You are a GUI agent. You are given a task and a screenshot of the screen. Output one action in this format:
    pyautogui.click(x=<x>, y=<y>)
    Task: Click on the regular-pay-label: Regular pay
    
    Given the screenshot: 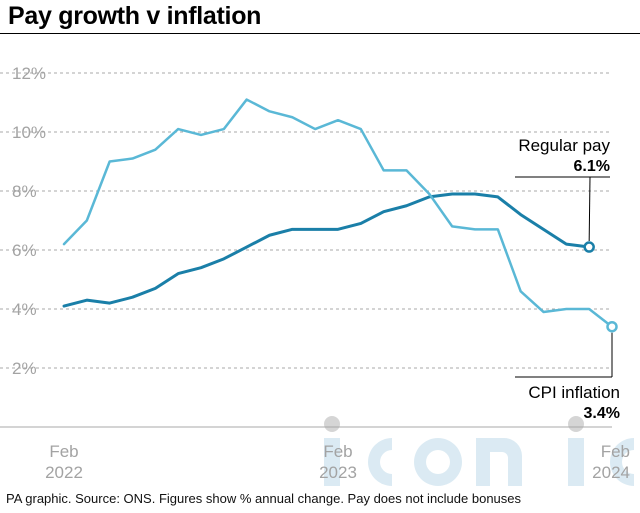 What is the action you would take?
    pyautogui.click(x=564, y=145)
    